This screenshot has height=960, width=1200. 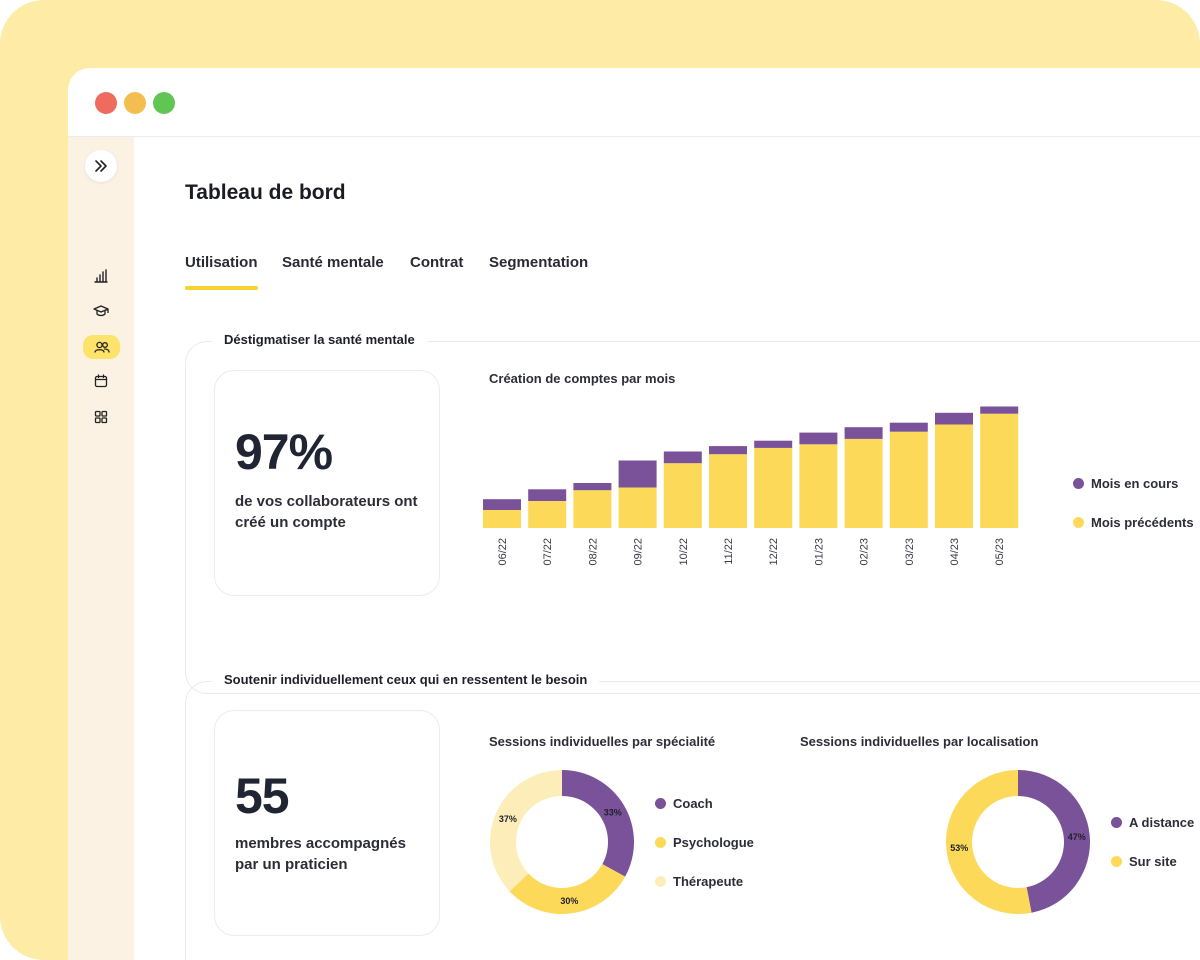 I want to click on slice-percent-label: 53%, so click(x=959, y=848).